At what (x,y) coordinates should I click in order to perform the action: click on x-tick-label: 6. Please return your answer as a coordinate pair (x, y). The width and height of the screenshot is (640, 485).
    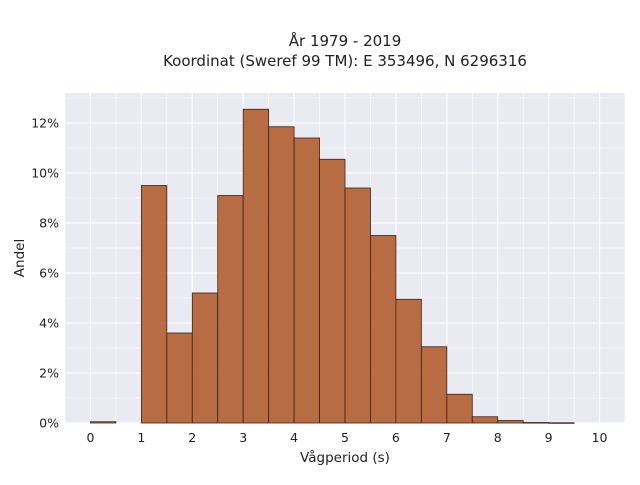
    Looking at the image, I should click on (396, 437).